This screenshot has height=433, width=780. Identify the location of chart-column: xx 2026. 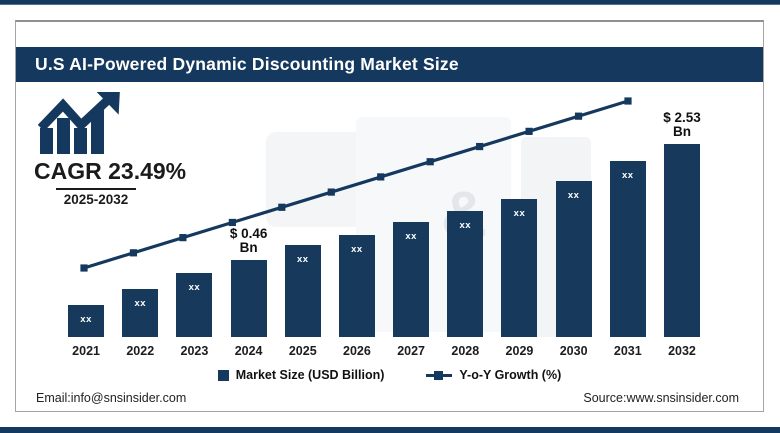
(357, 227).